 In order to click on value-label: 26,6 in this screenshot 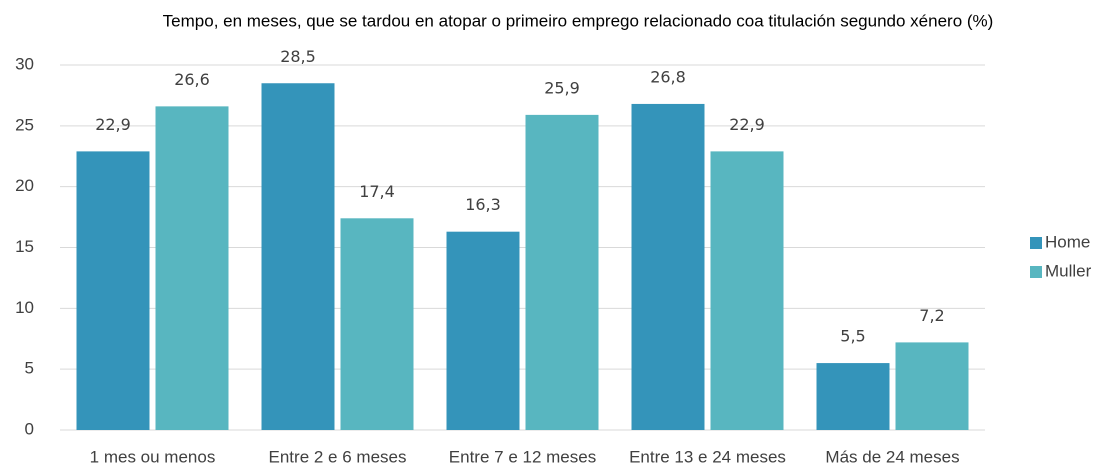, I will do `click(192, 79)`.